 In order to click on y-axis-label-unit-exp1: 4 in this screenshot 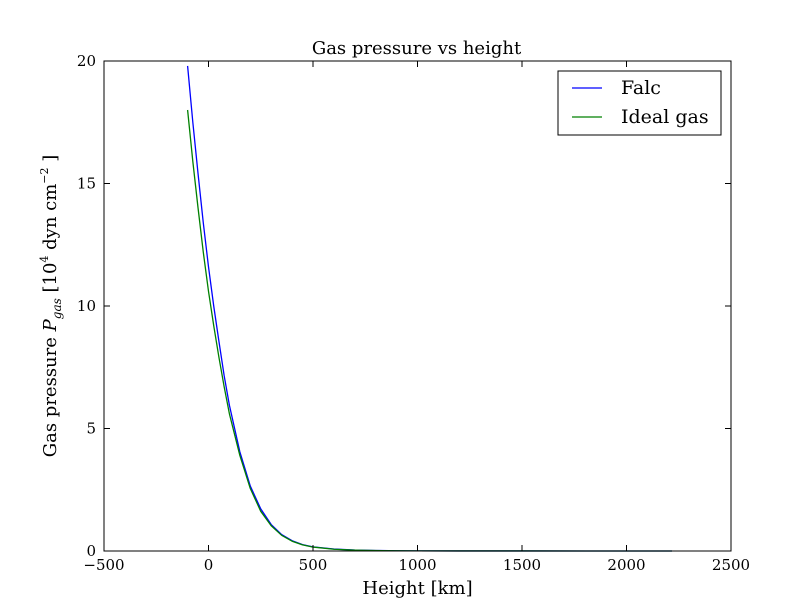, I will do `click(44, 259)`.